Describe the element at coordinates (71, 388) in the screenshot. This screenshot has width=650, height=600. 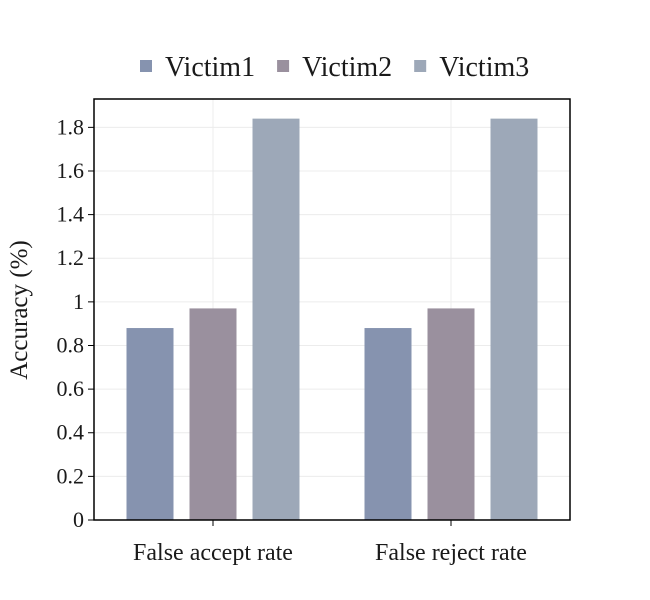
I see `y-tick-label: 0.6` at that location.